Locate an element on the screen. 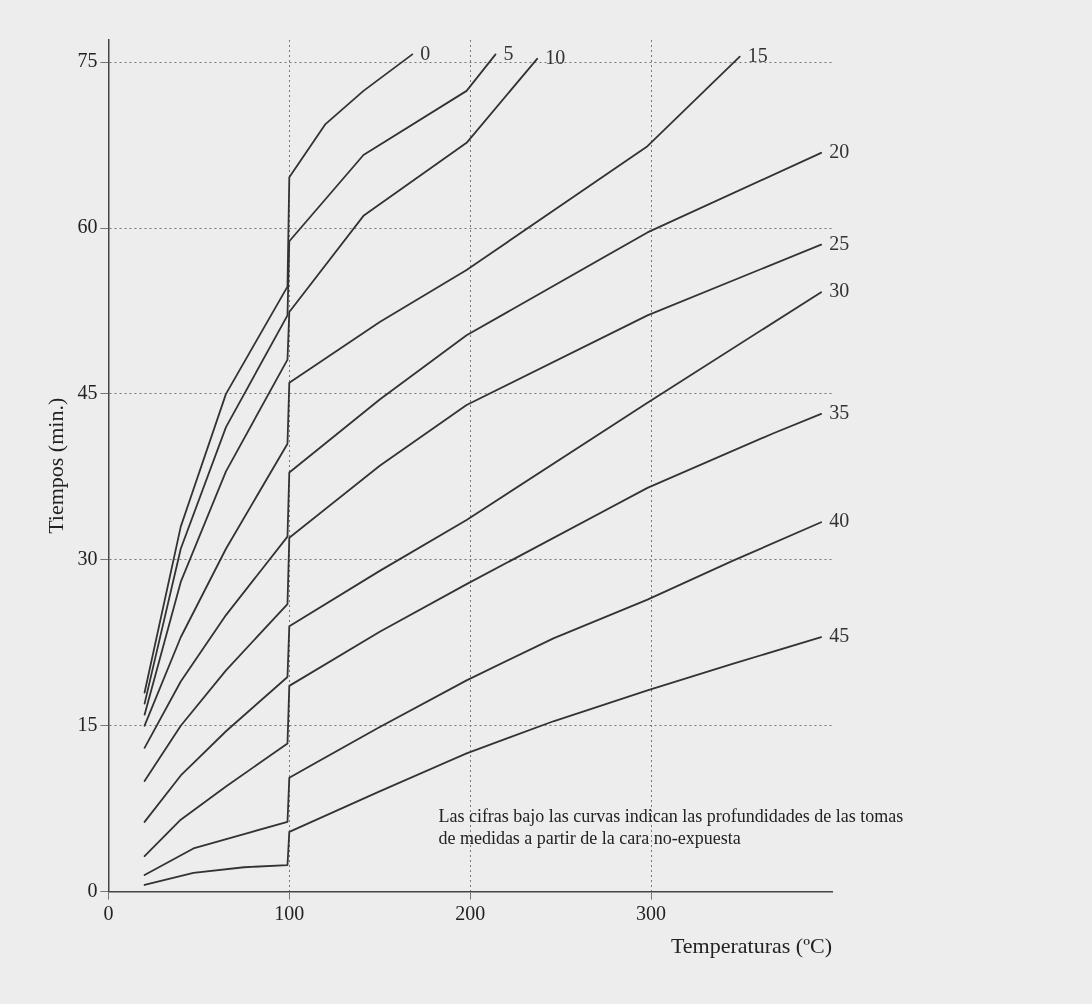 The height and width of the screenshot is (1004, 1092). series-label: 25 is located at coordinates (839, 242).